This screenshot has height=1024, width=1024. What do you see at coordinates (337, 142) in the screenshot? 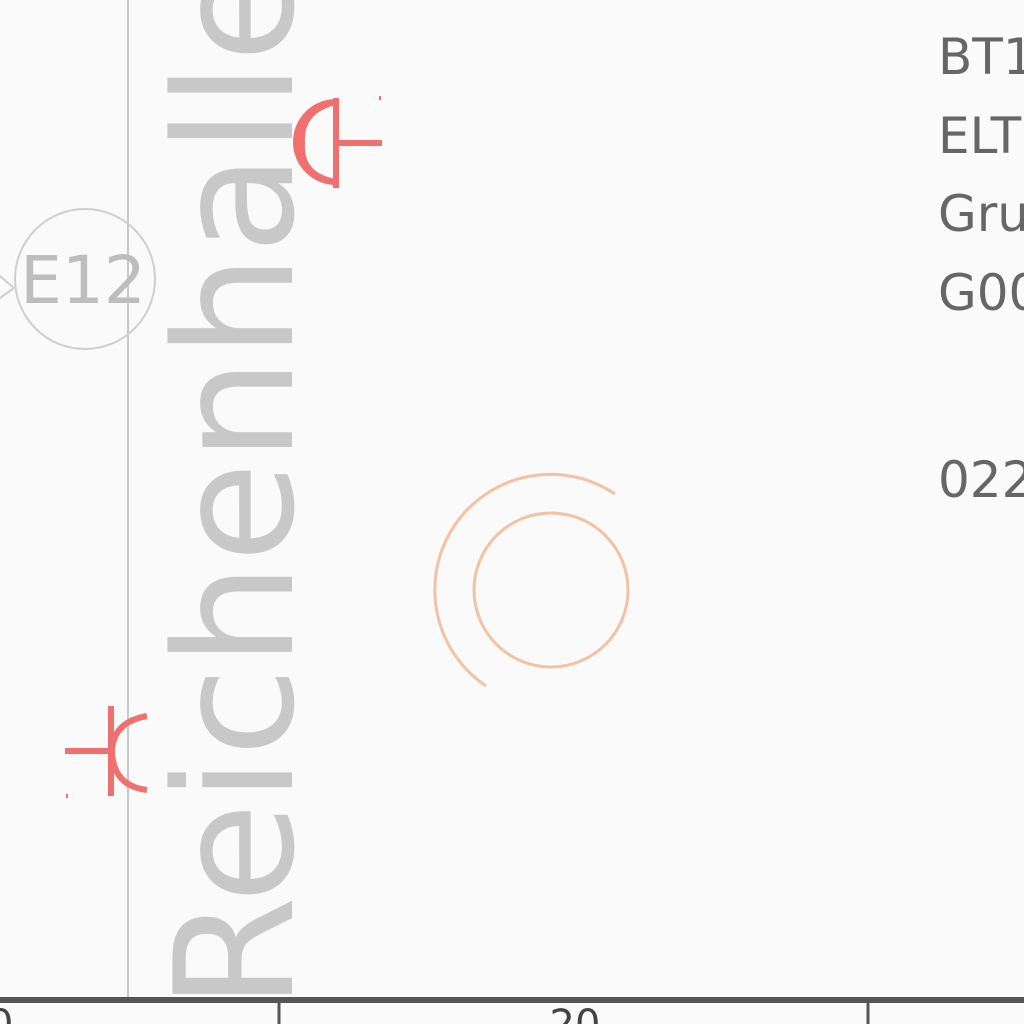
I see `socket-outlet-icon` at bounding box center [337, 142].